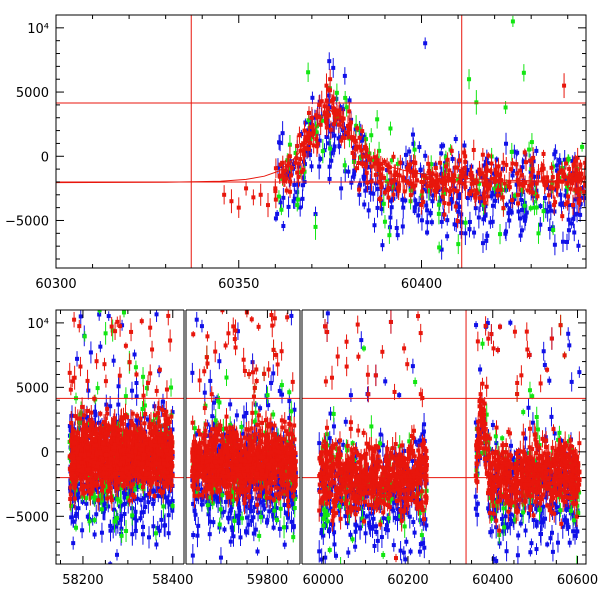  I want to click on x-tick-label: 60300, so click(55, 284).